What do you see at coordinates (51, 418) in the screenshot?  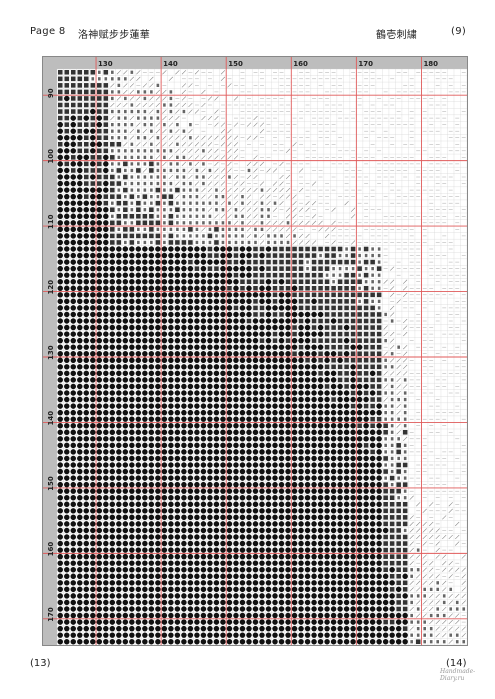 I see `row-label: 140` at bounding box center [51, 418].